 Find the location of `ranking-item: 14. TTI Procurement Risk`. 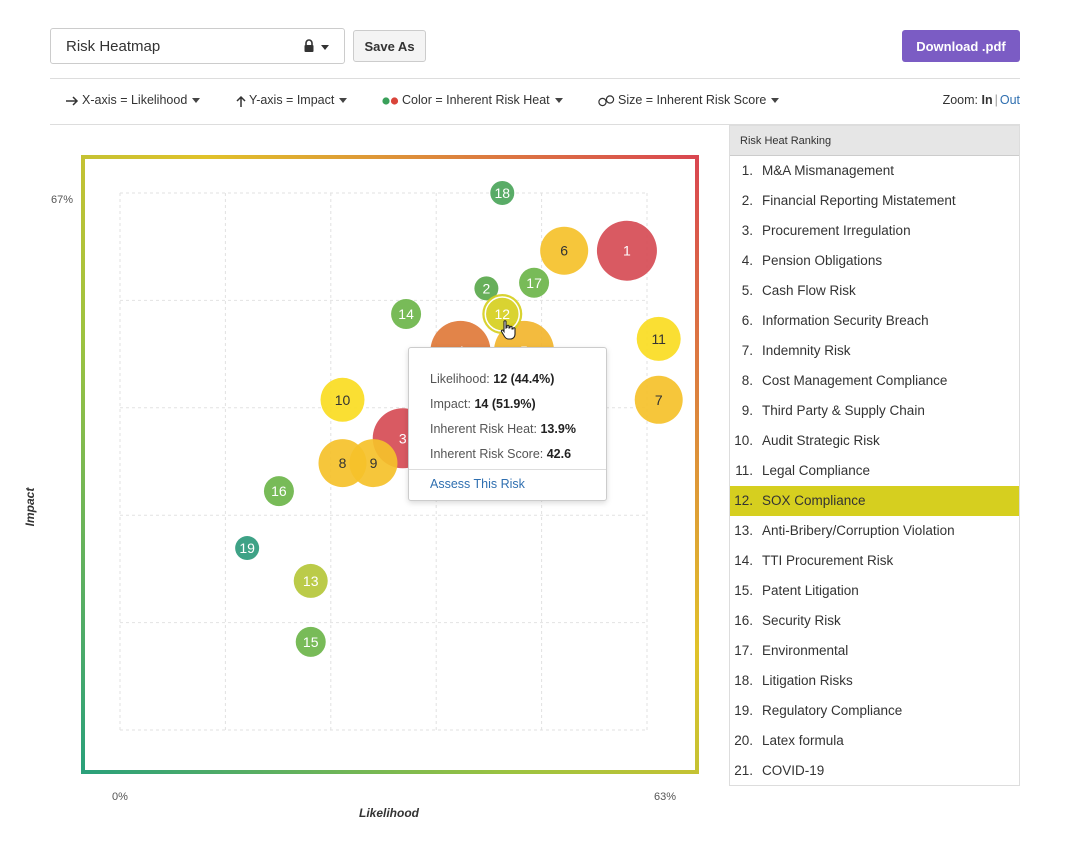

ranking-item: 14. TTI Procurement Risk is located at coordinates (874, 561).